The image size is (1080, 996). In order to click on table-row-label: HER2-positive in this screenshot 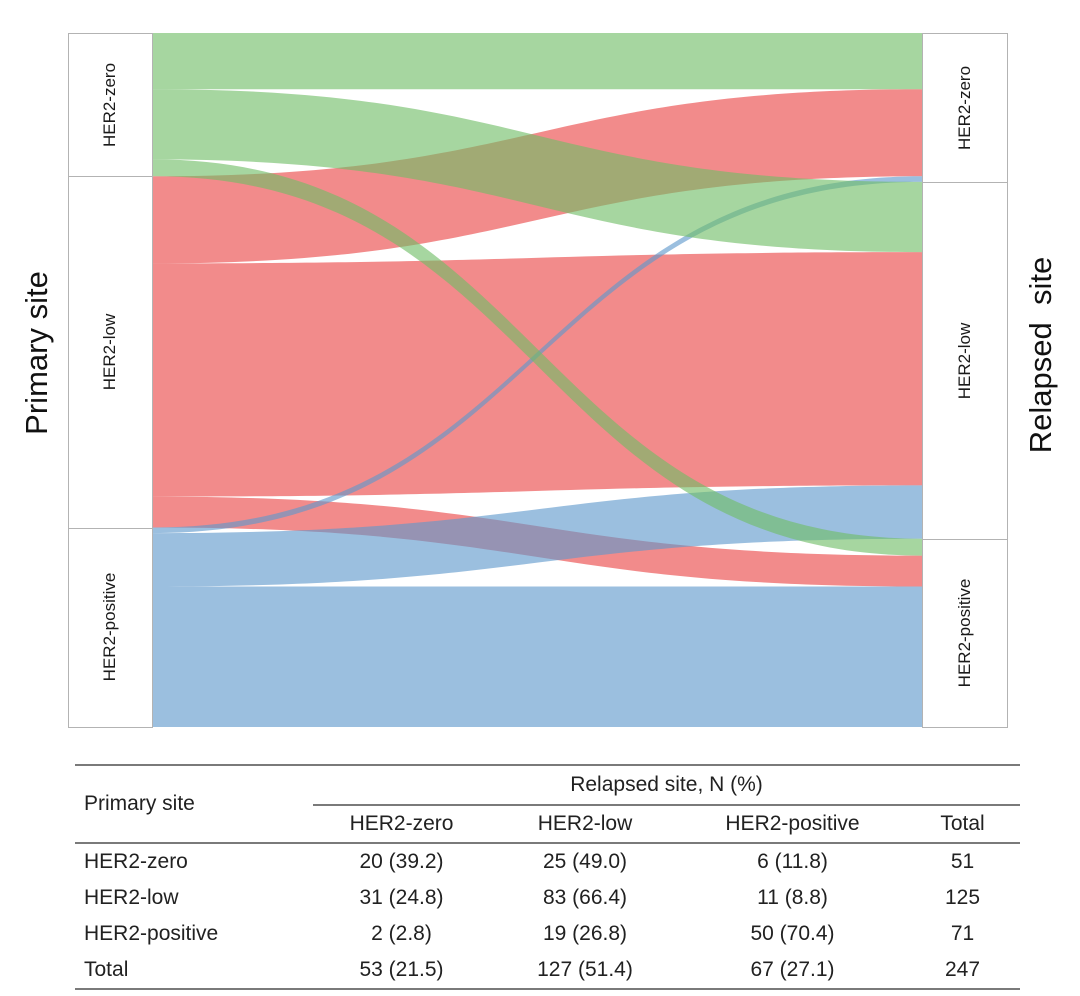, I will do `click(151, 933)`.